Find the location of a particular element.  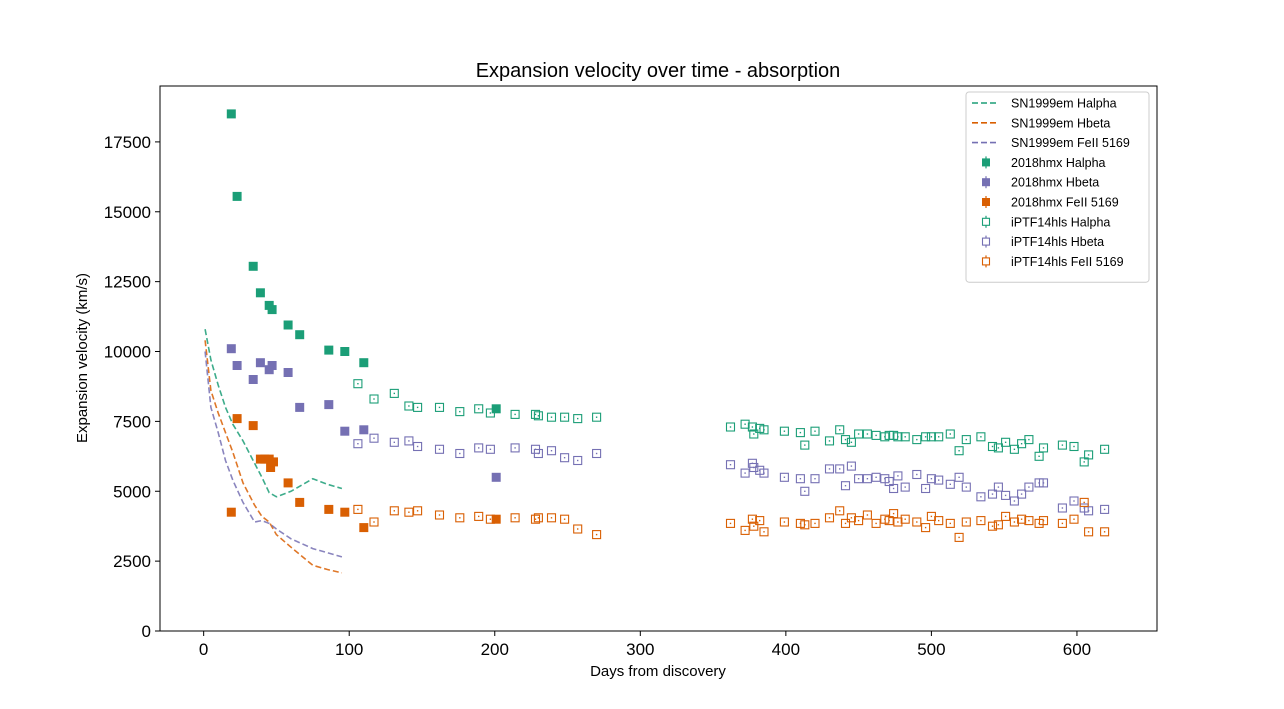

y-tick-label: 5000 is located at coordinates (132, 491).